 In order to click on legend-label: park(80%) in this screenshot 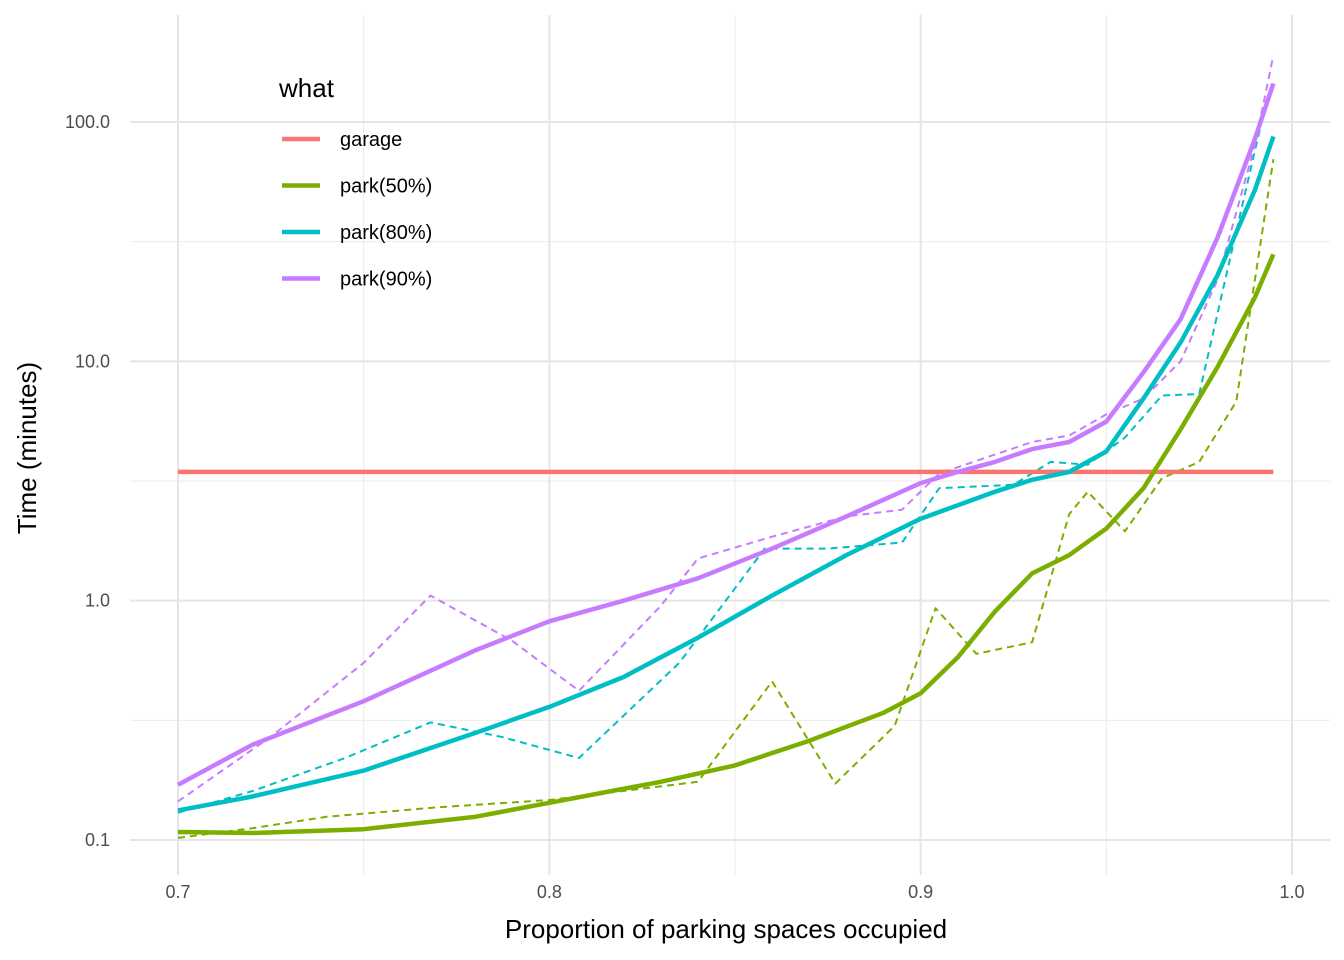, I will do `click(386, 233)`.